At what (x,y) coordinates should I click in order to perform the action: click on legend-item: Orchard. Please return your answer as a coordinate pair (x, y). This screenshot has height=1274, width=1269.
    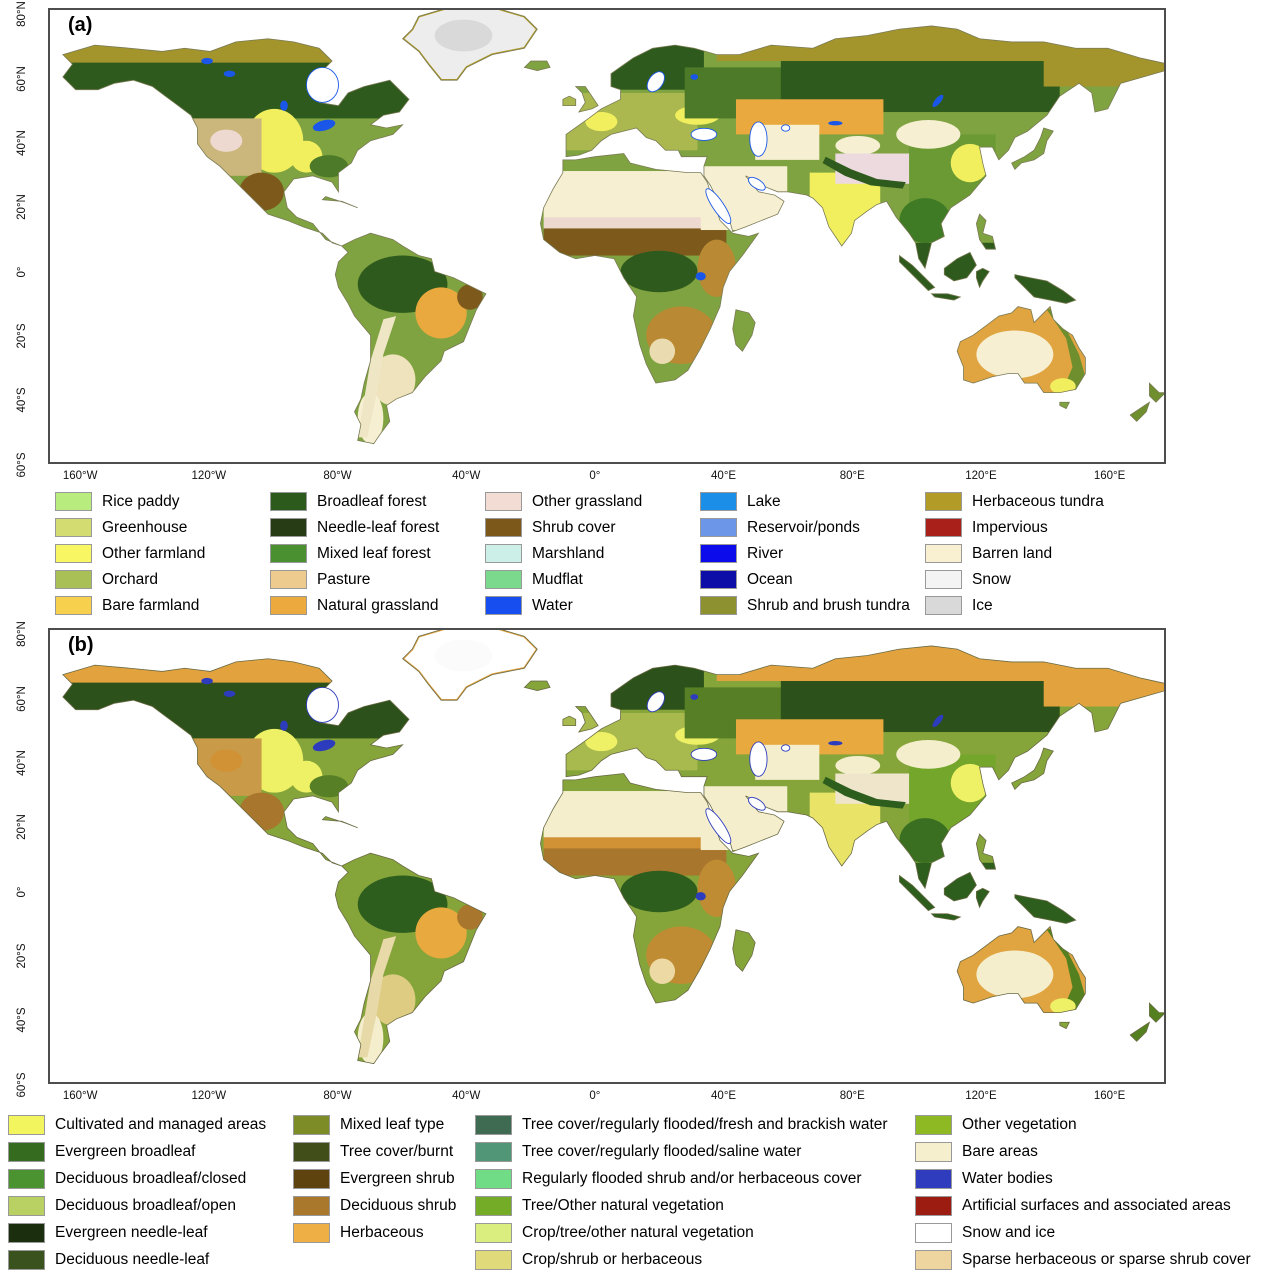
    Looking at the image, I should click on (106, 579).